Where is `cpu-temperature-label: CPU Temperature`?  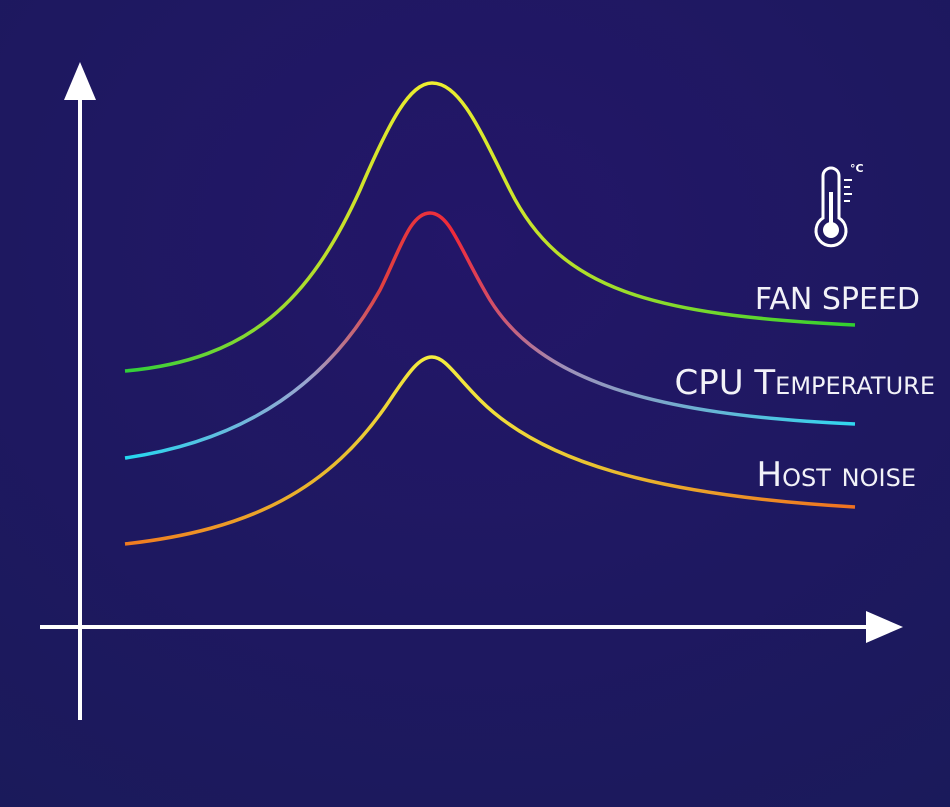 cpu-temperature-label: CPU Temperature is located at coordinates (804, 383).